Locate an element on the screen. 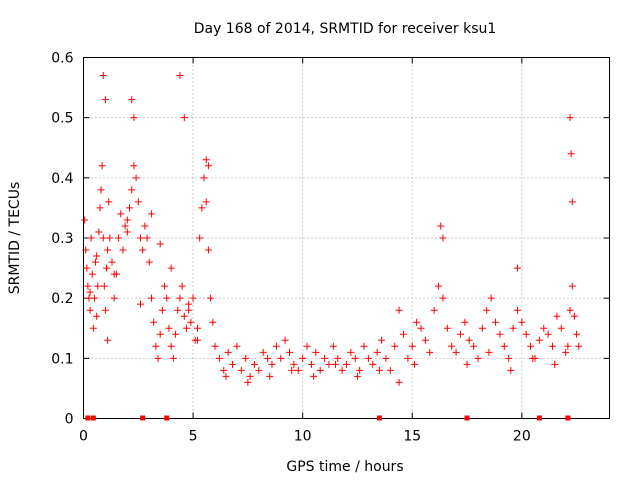  y-tick-label: 0 is located at coordinates (69, 420).